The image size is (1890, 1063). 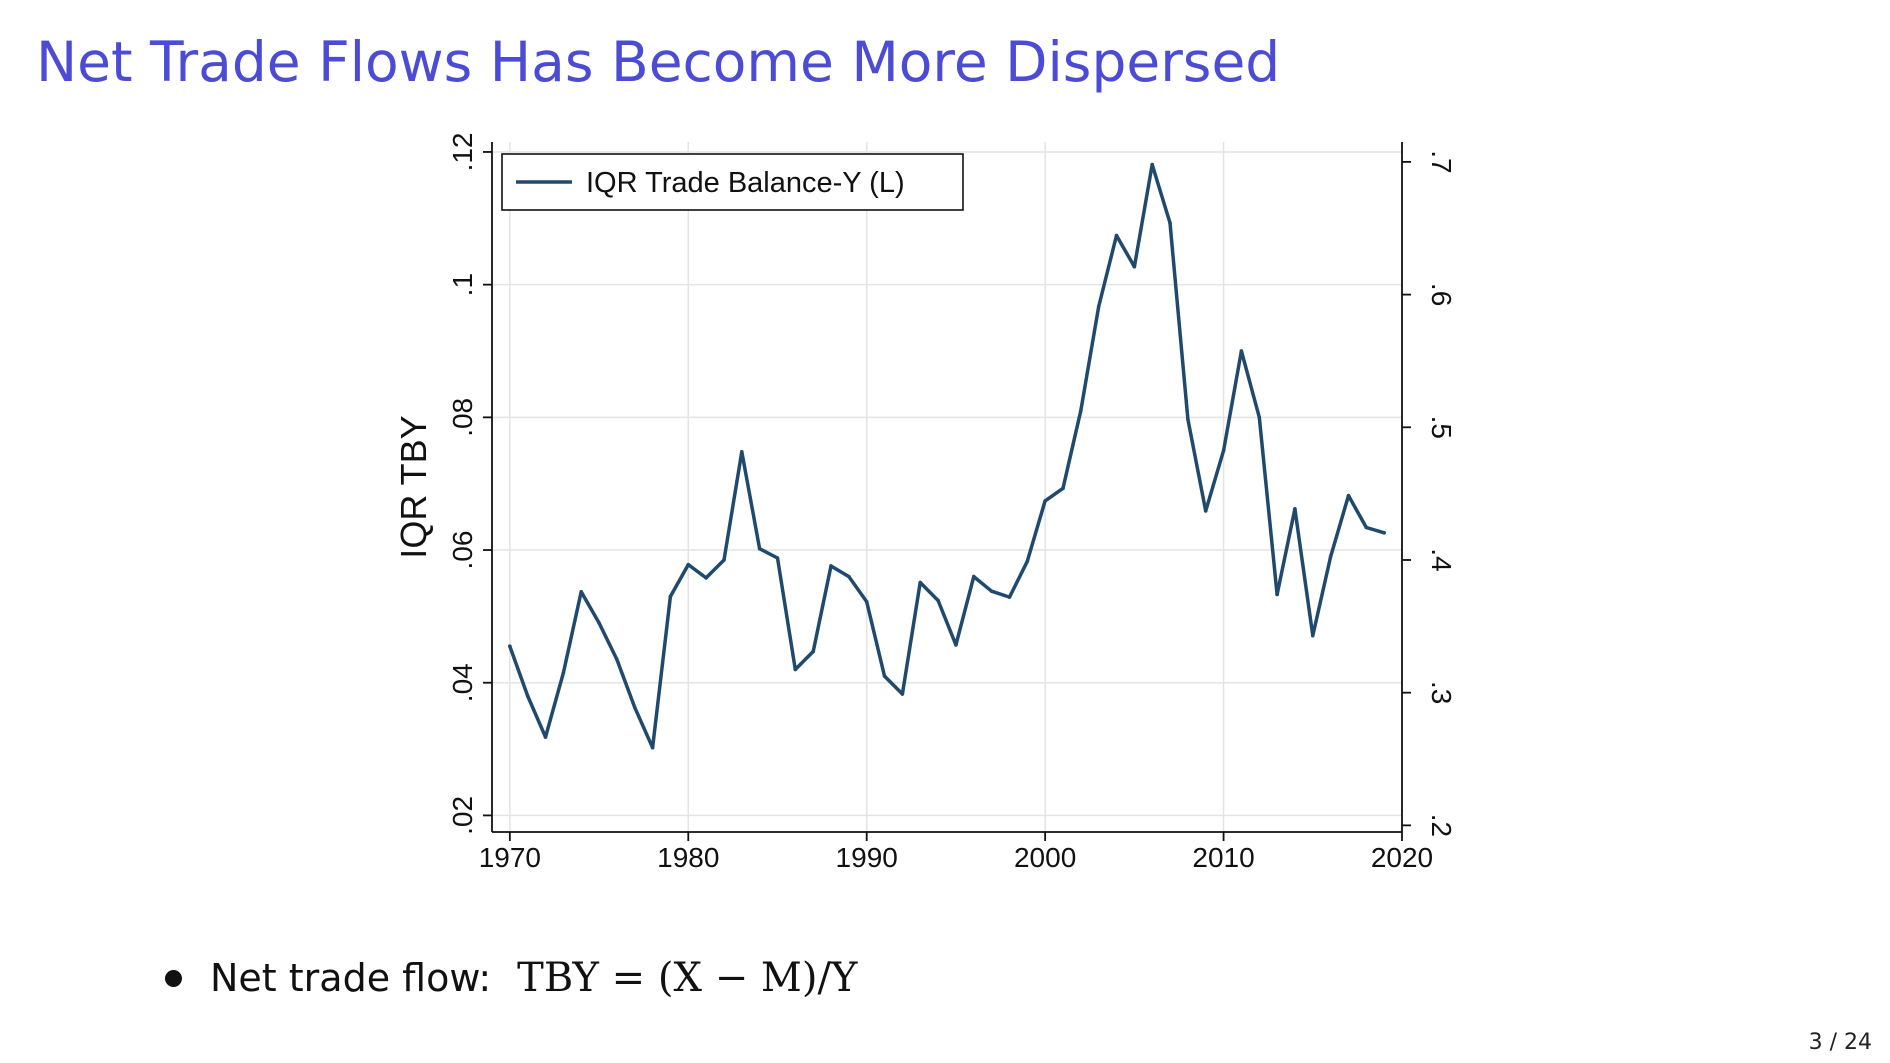 What do you see at coordinates (867, 857) in the screenshot?
I see `x-tick-label: 1990` at bounding box center [867, 857].